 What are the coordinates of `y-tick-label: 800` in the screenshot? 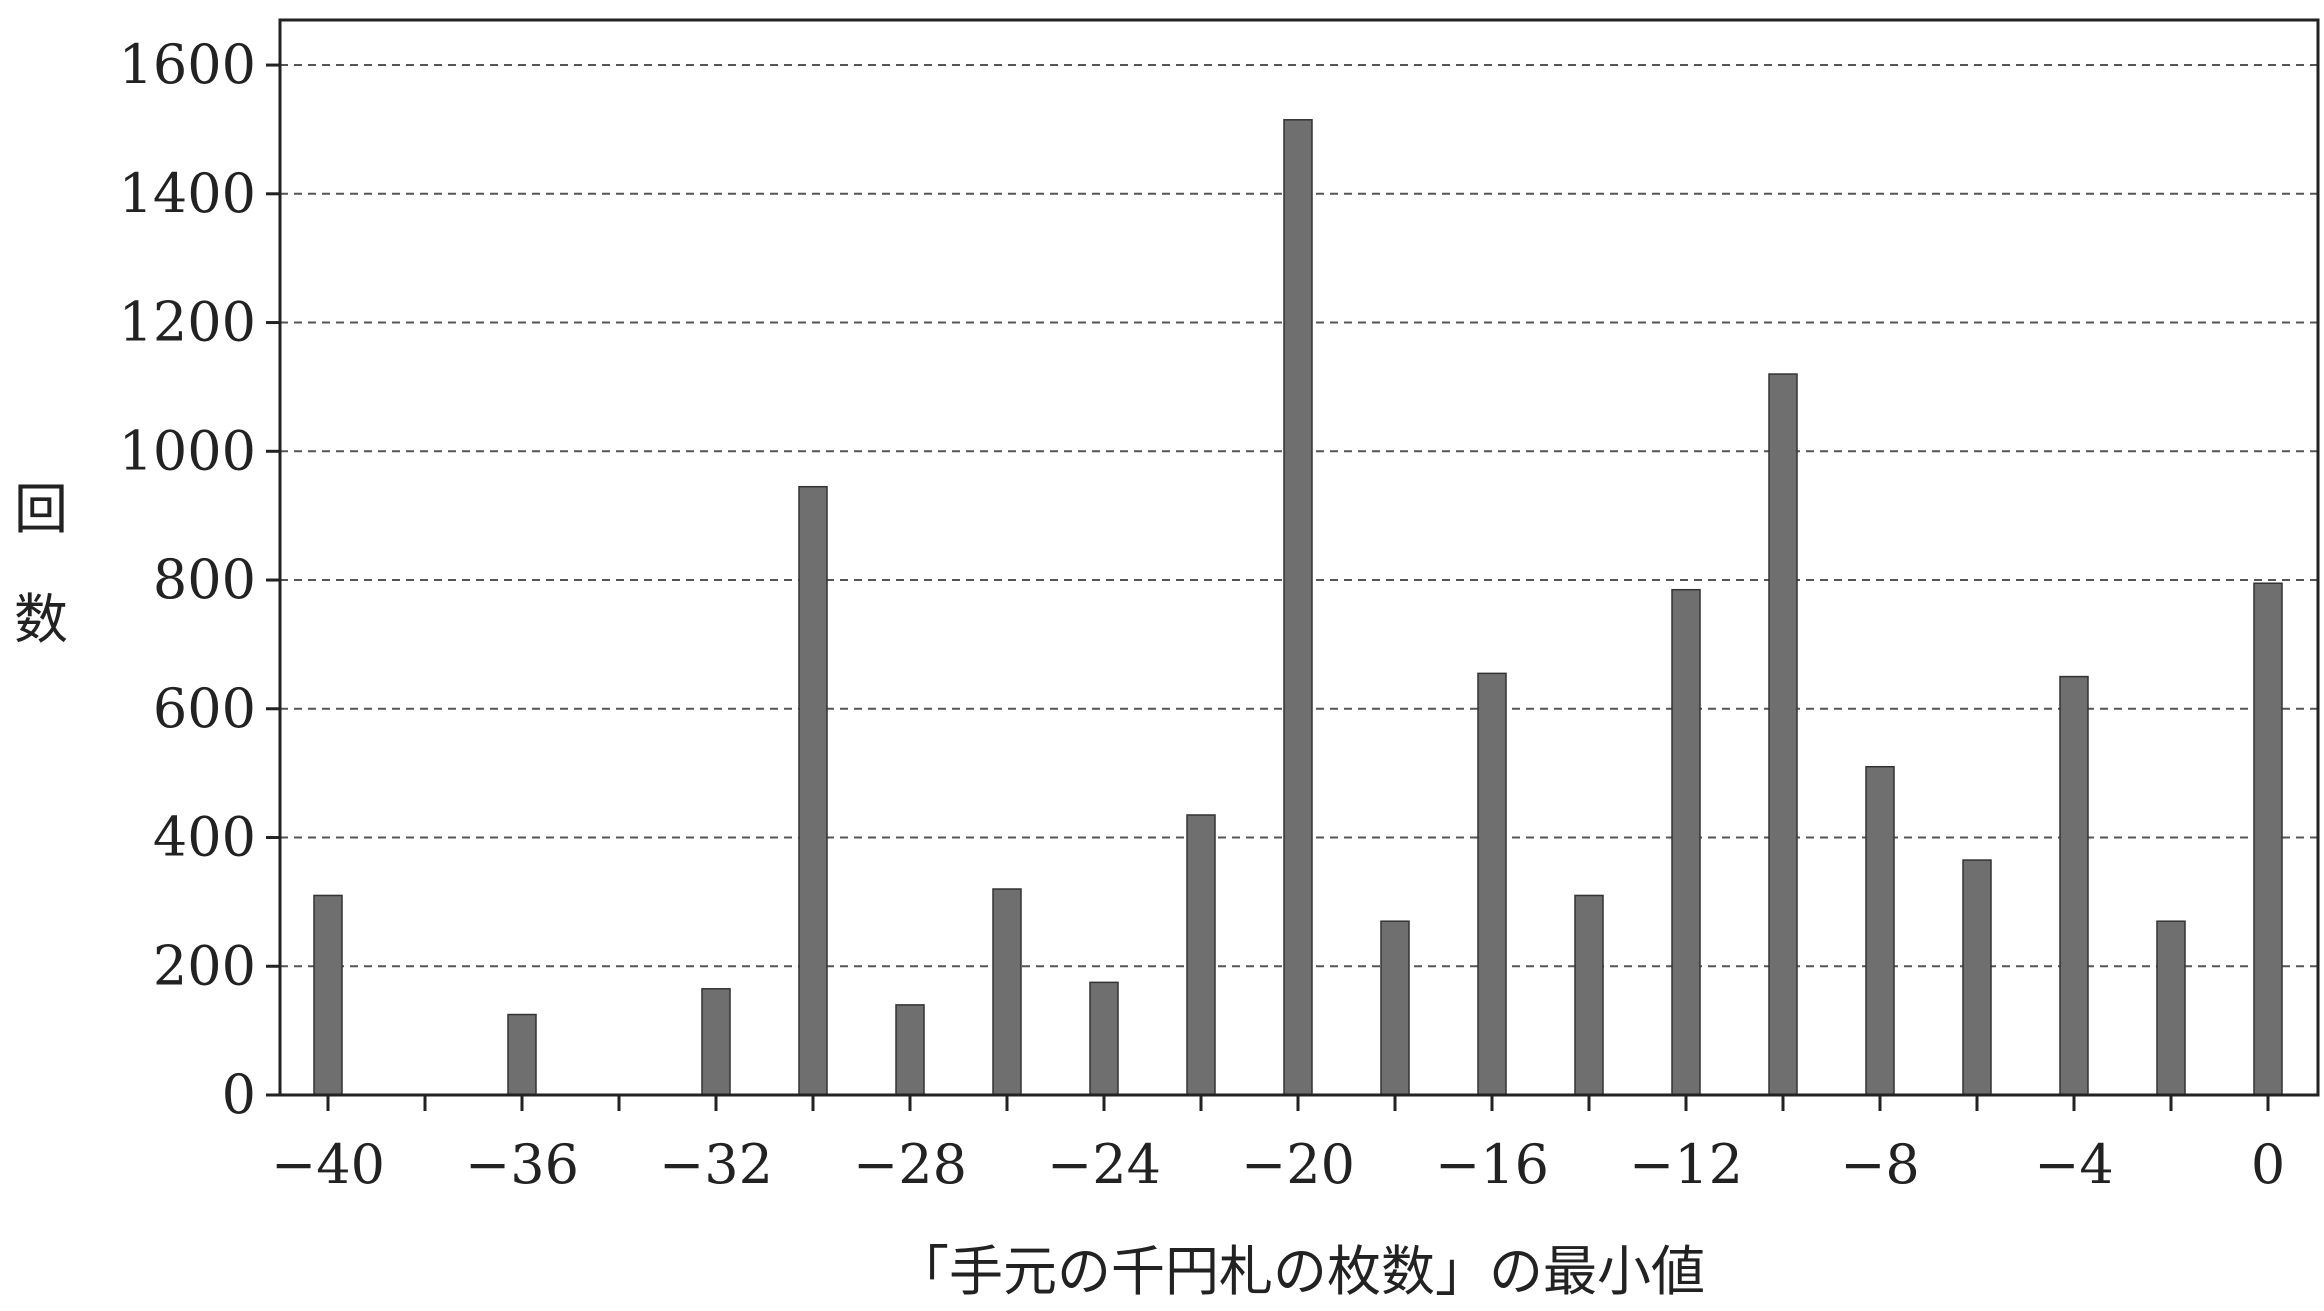 It's located at (204, 579).